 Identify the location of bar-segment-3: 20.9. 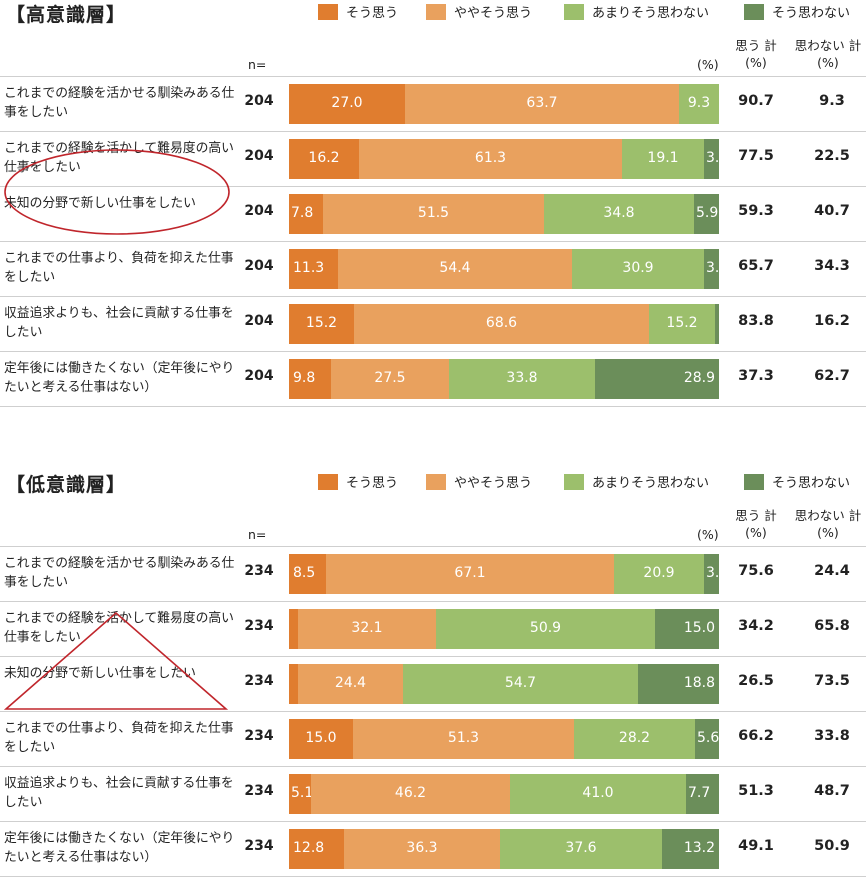
(659, 574).